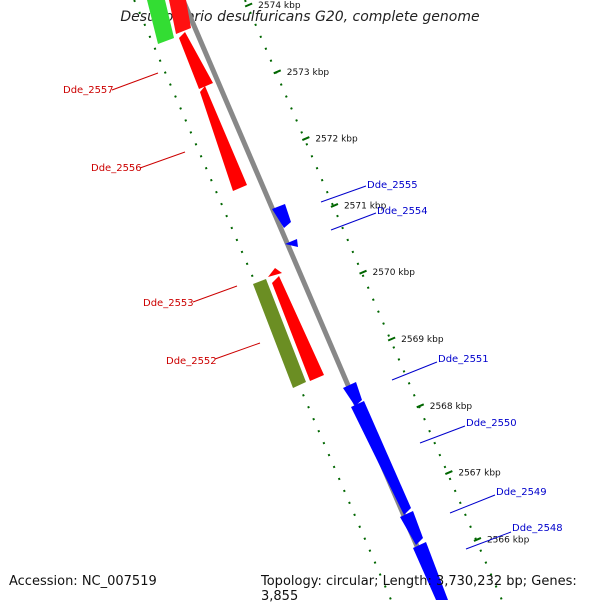 The width and height of the screenshot is (600, 604). Describe the element at coordinates (451, 407) in the screenshot. I see `scale-tick-label: 2568 kbp` at that location.